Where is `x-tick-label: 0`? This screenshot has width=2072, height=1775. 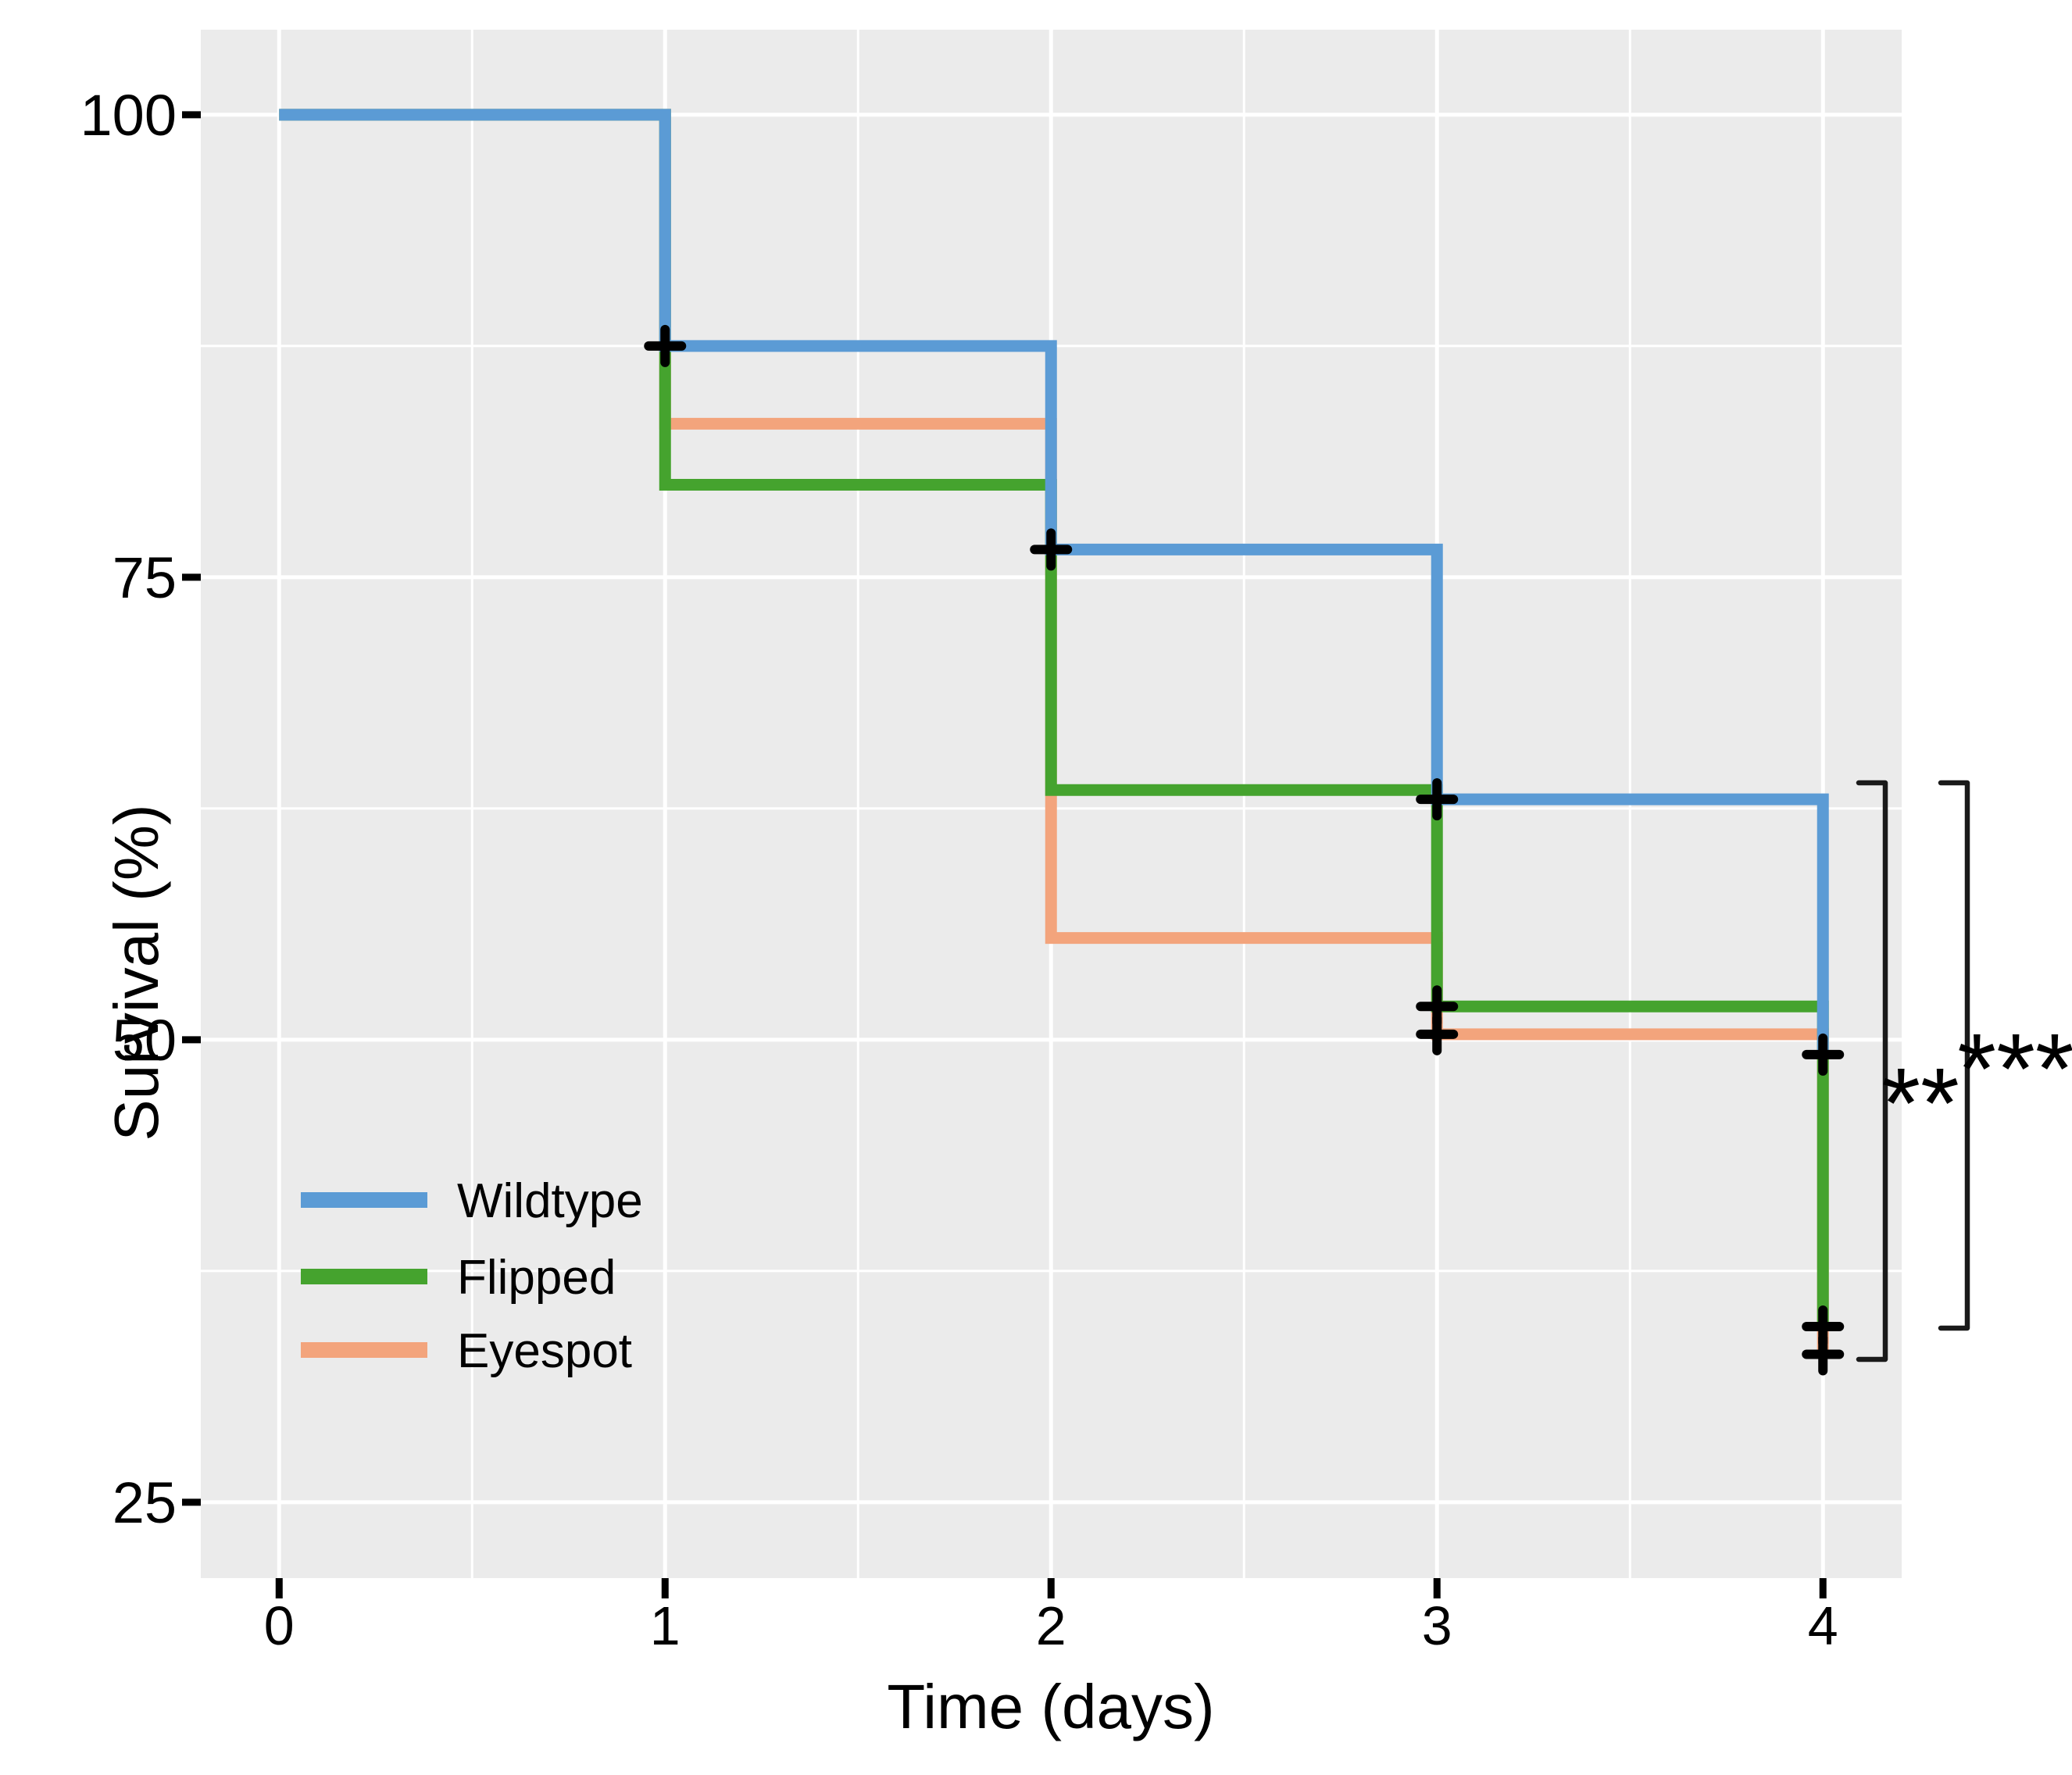 x-tick-label: 0 is located at coordinates (279, 1625).